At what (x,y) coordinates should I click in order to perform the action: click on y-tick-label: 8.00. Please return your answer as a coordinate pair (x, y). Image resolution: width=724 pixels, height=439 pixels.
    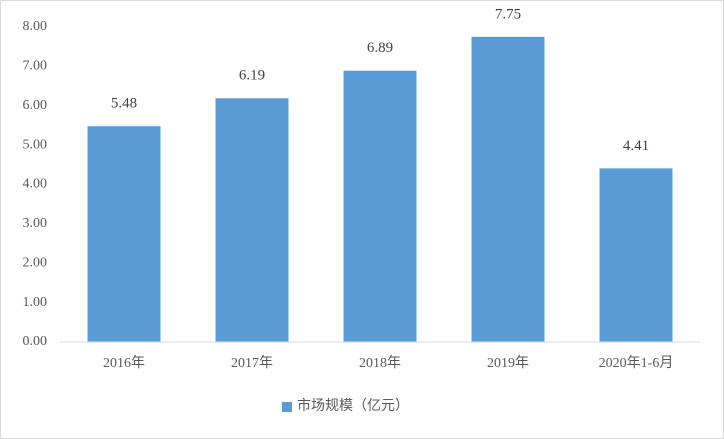
    Looking at the image, I should click on (35, 26).